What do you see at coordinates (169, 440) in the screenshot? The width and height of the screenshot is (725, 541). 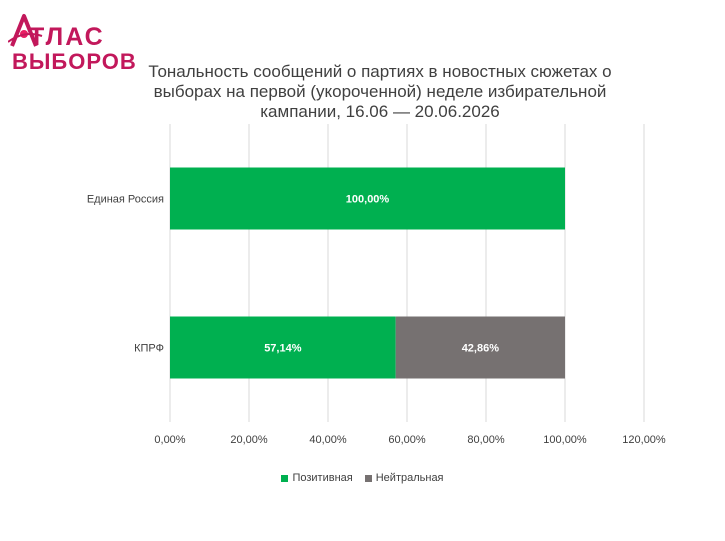 I see `x-tick-label: 0,00%` at bounding box center [169, 440].